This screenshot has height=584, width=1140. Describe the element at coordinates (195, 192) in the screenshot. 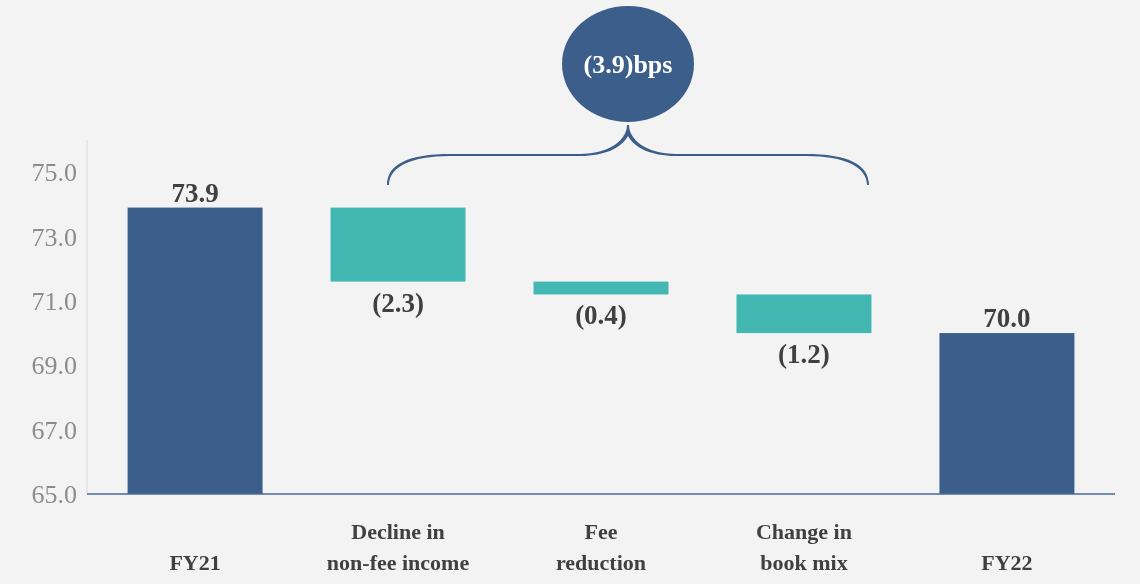

I see `data-label: 73.9` at that location.